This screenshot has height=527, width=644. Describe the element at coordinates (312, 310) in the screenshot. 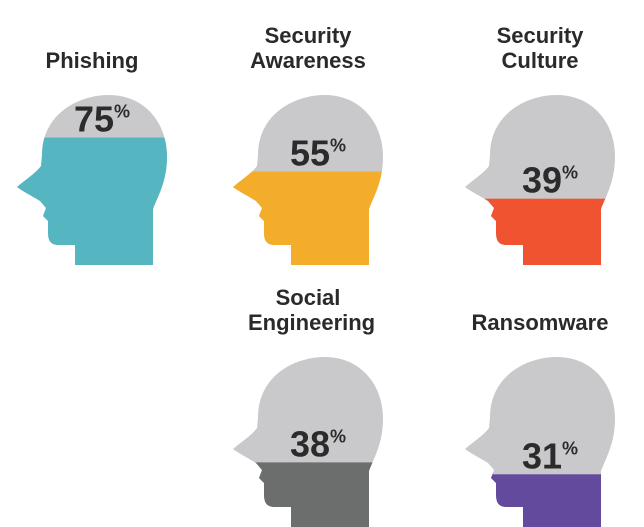

I see `category-label: Social Engineering` at that location.